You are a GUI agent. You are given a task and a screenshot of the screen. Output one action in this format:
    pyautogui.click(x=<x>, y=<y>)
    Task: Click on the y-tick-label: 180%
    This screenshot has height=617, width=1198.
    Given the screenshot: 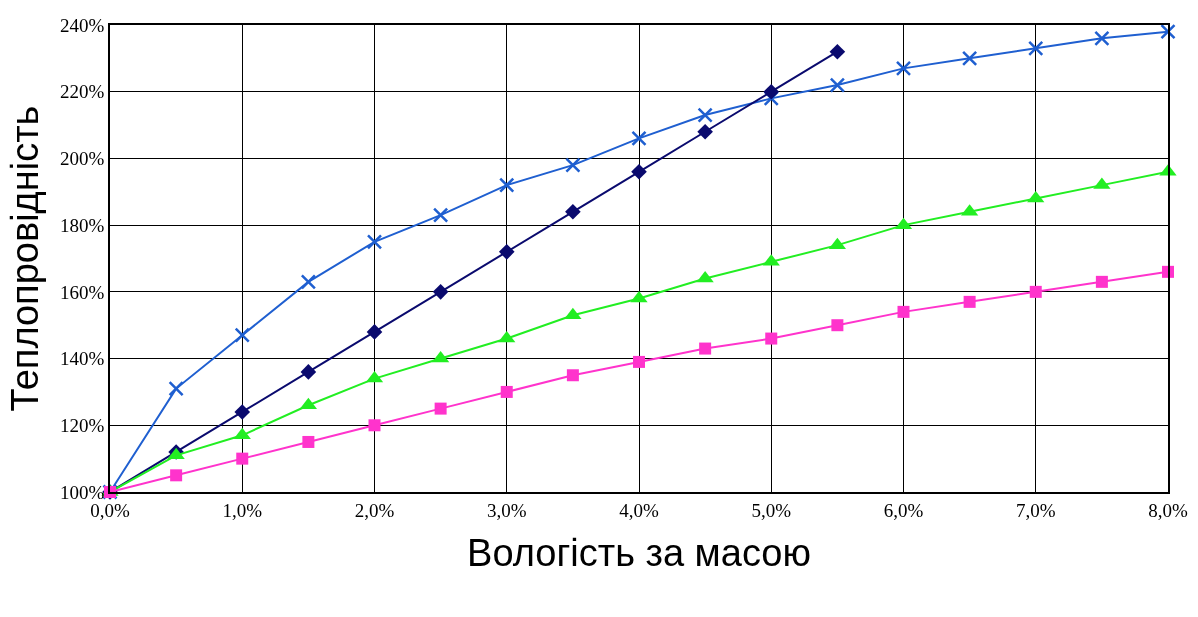 What is the action you would take?
    pyautogui.click(x=82, y=225)
    